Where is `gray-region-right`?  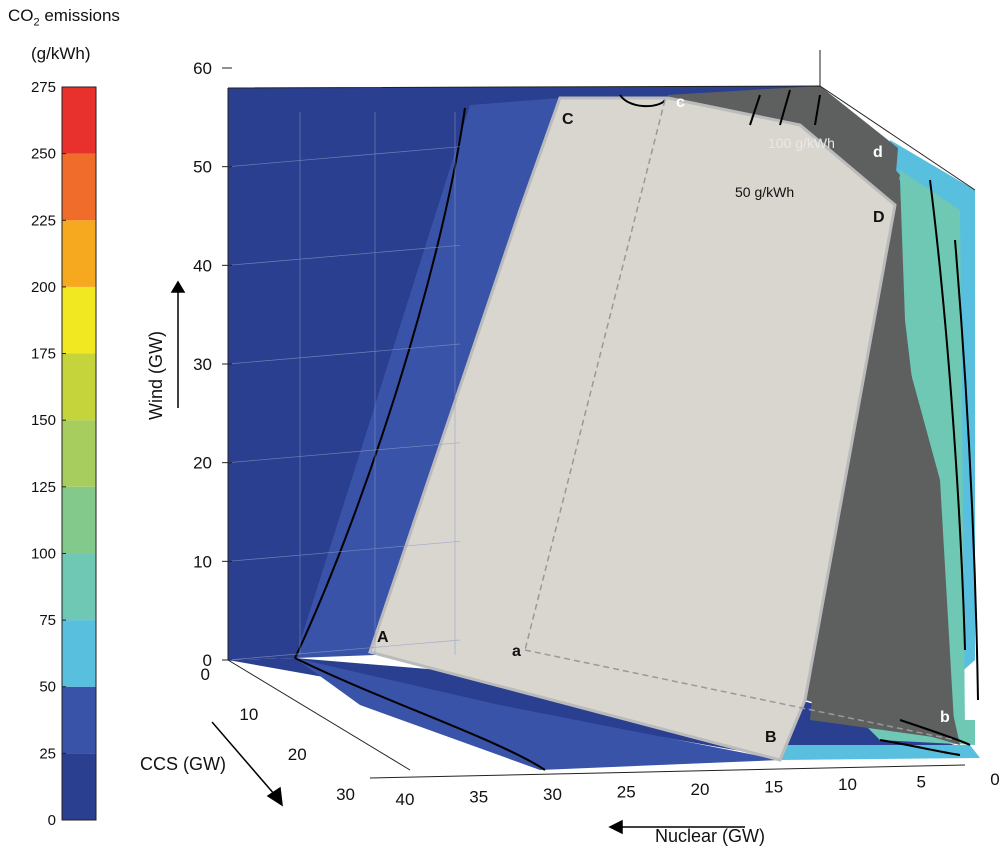
gray-region-right is located at coordinates (882, 500).